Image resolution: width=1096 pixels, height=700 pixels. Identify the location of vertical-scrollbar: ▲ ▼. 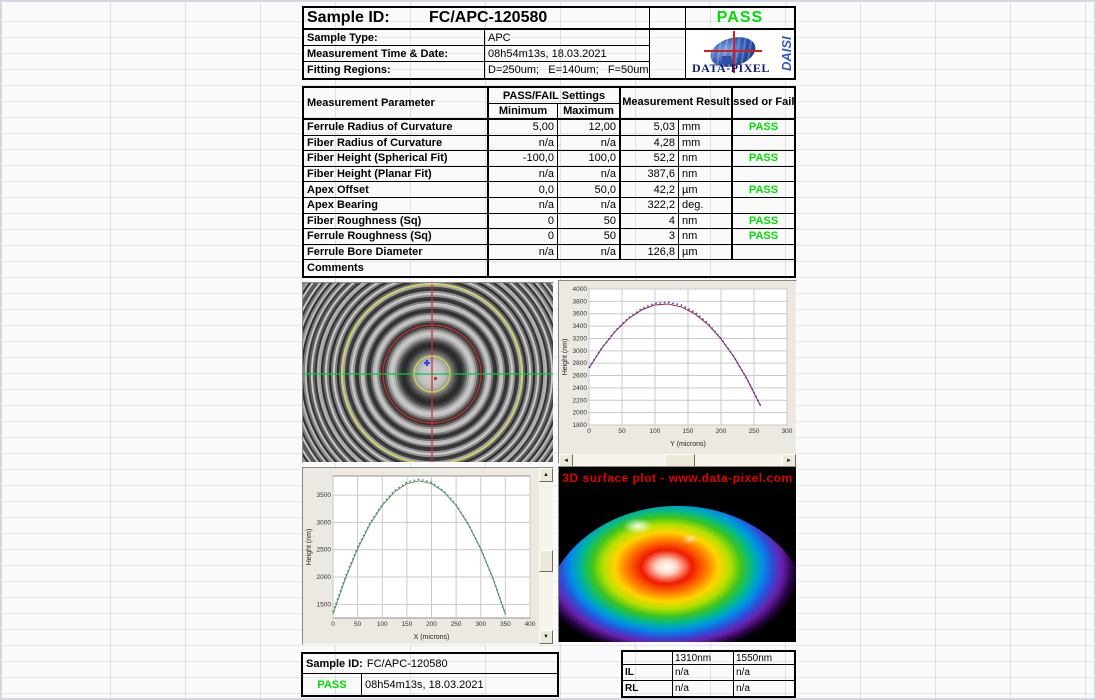
(546, 556).